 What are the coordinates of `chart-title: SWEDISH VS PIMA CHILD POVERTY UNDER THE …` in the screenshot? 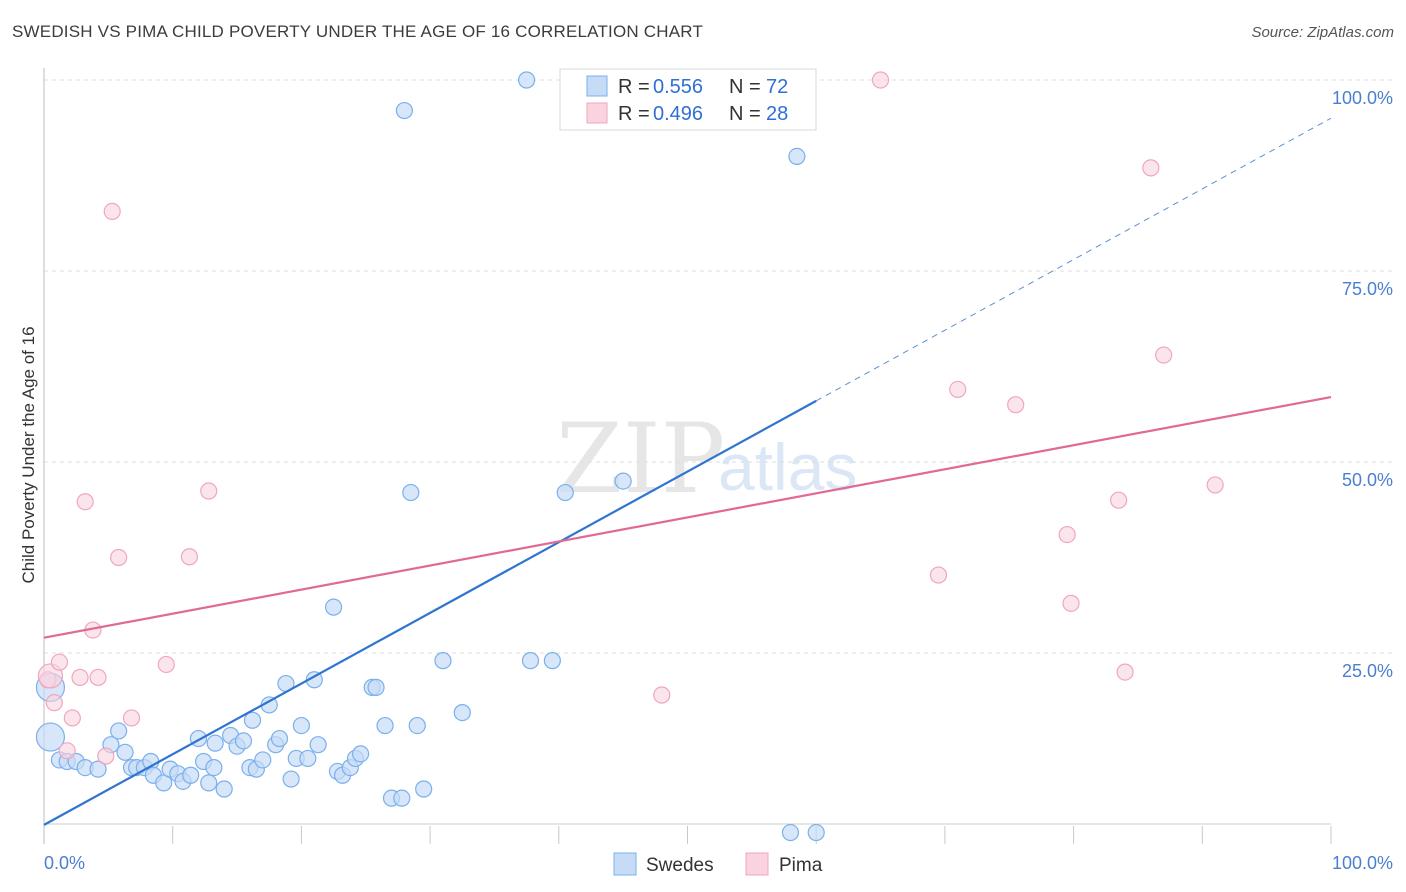 It's located at (358, 31).